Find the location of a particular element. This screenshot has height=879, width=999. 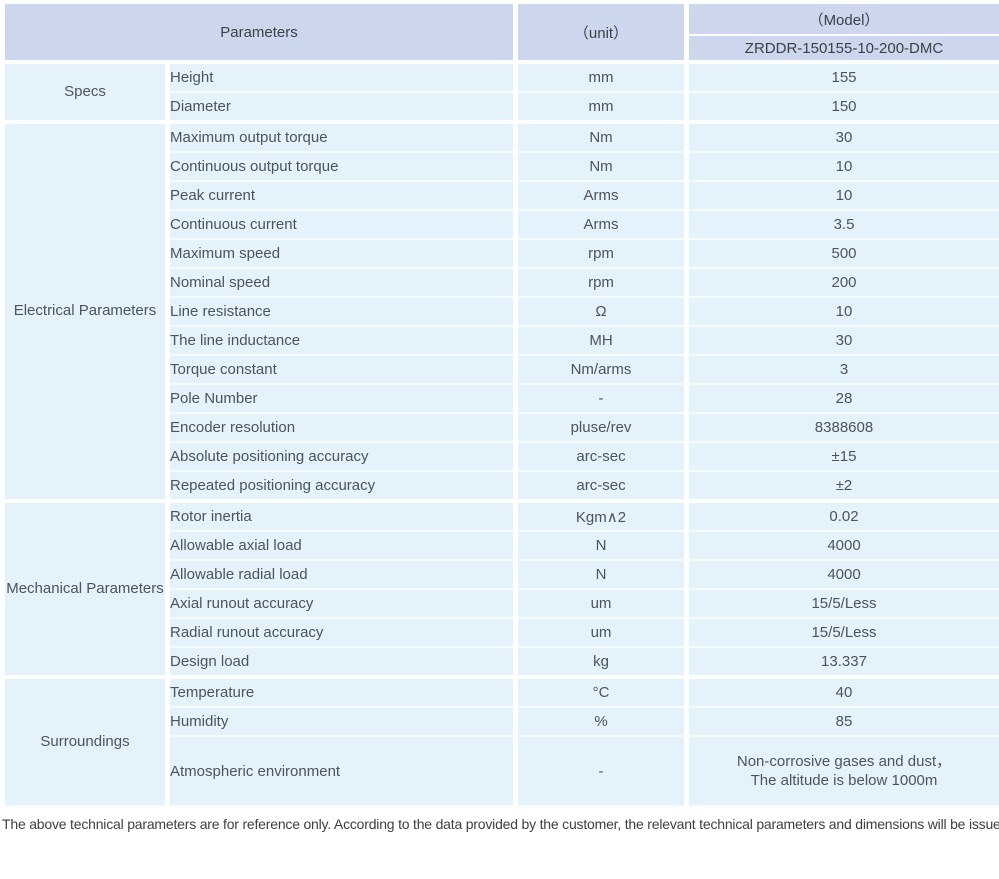

value-cell: 3 is located at coordinates (841, 369).